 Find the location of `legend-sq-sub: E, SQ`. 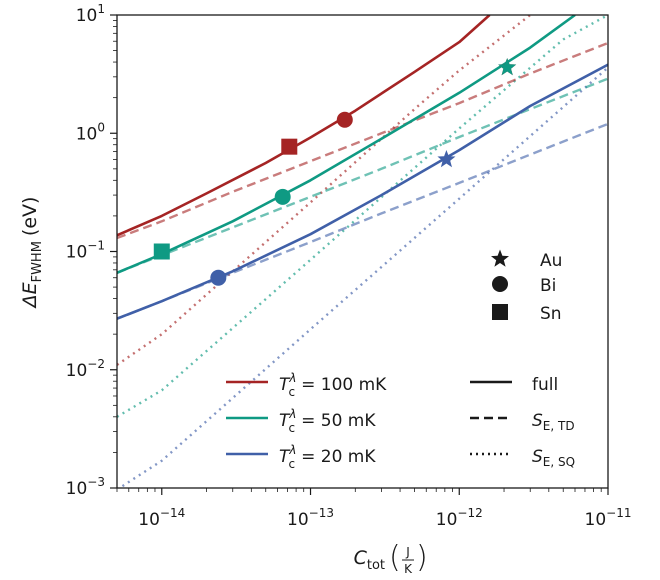

legend-sq-sub: E, SQ is located at coordinates (559, 462).